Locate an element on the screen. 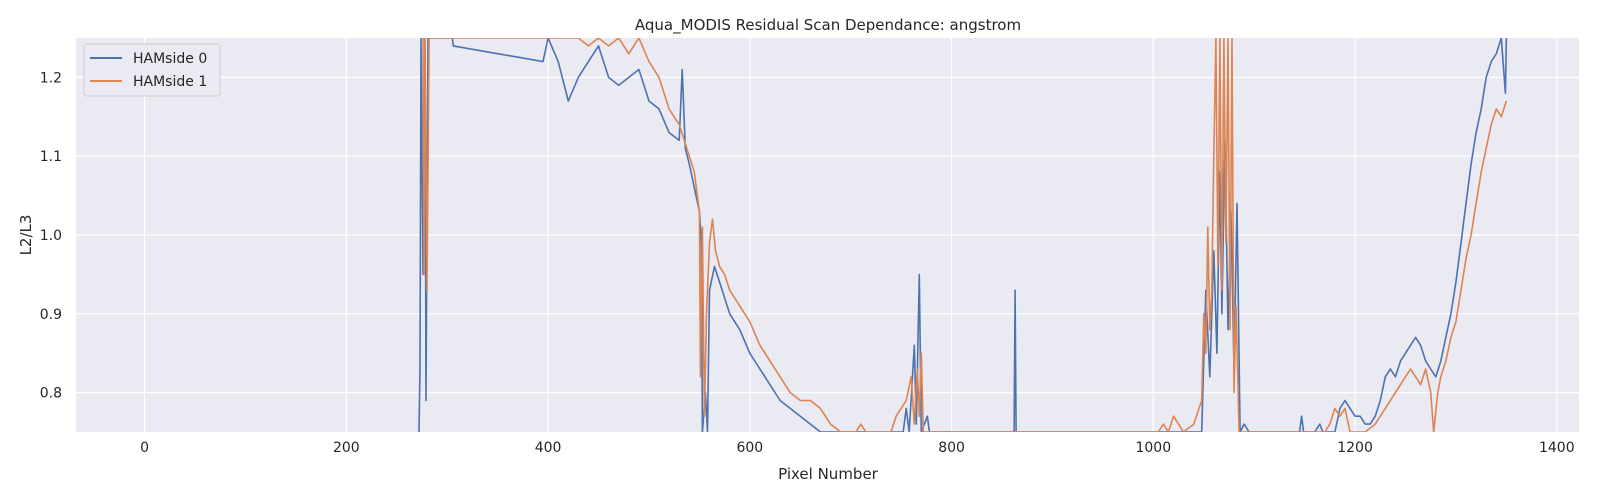  y-tick-label: 1.0 is located at coordinates (51, 236).